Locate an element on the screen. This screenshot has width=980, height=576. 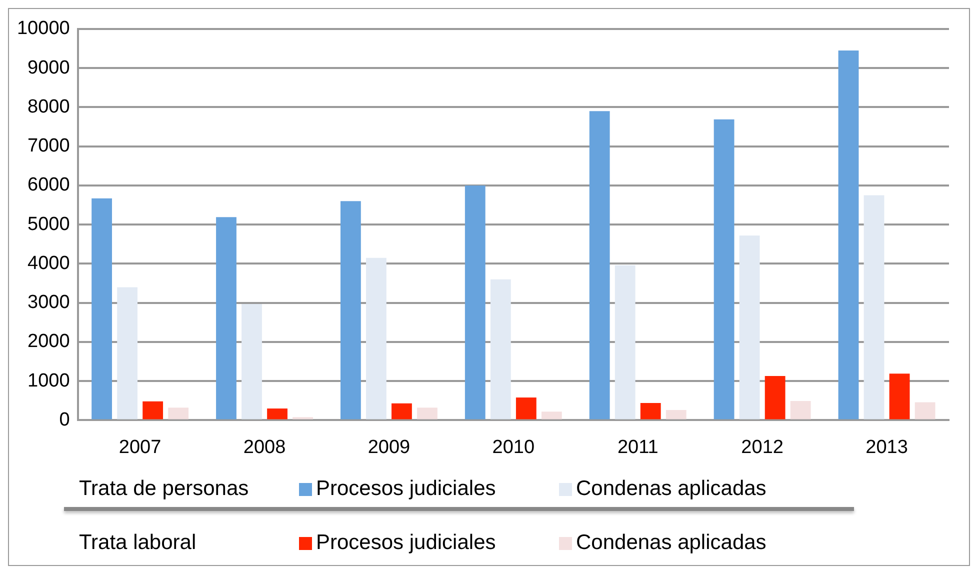
y-tick-label: 6000 is located at coordinates (49, 185).